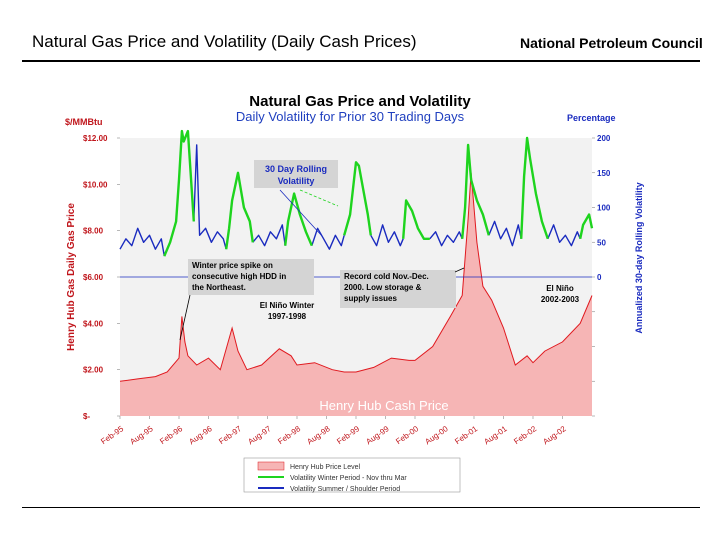  Describe the element at coordinates (377, 435) in the screenshot. I see `x-tick-label: Aug-99` at that location.